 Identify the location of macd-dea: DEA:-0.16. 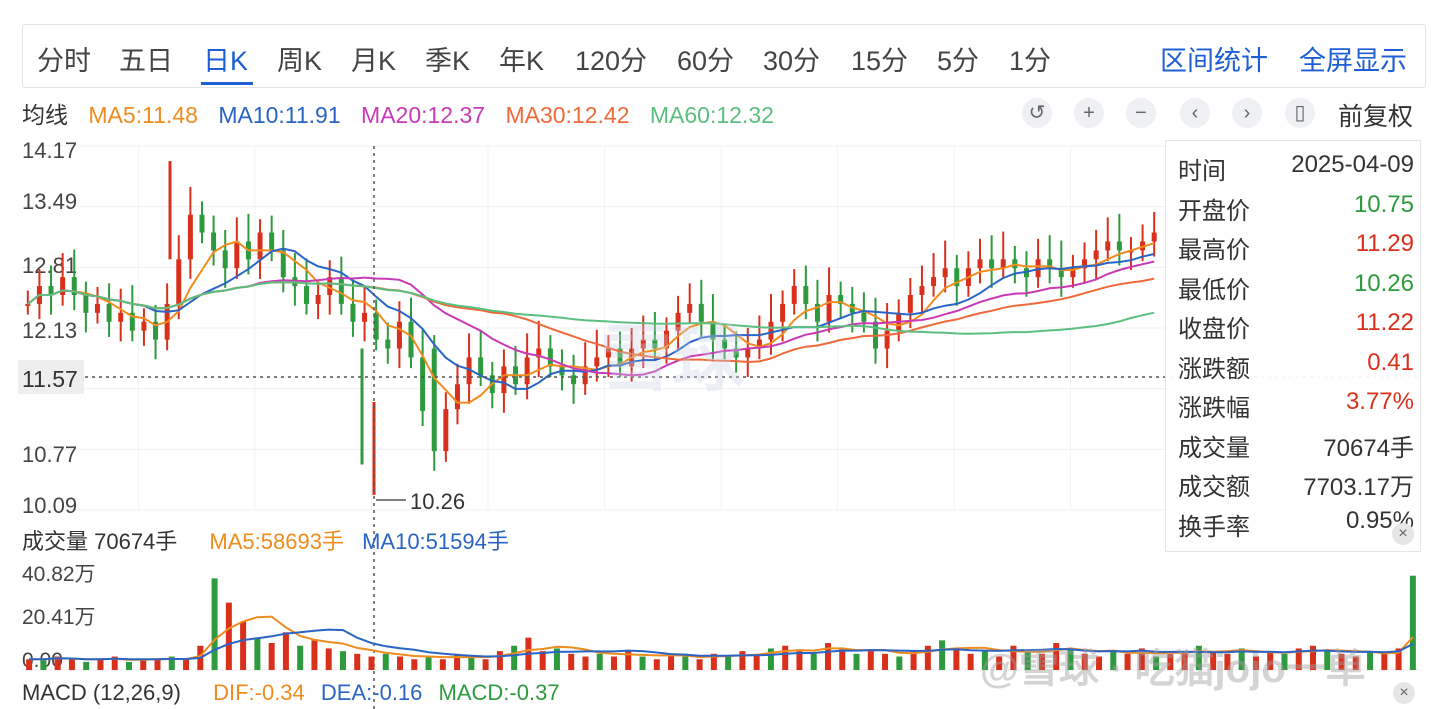
(371, 692).